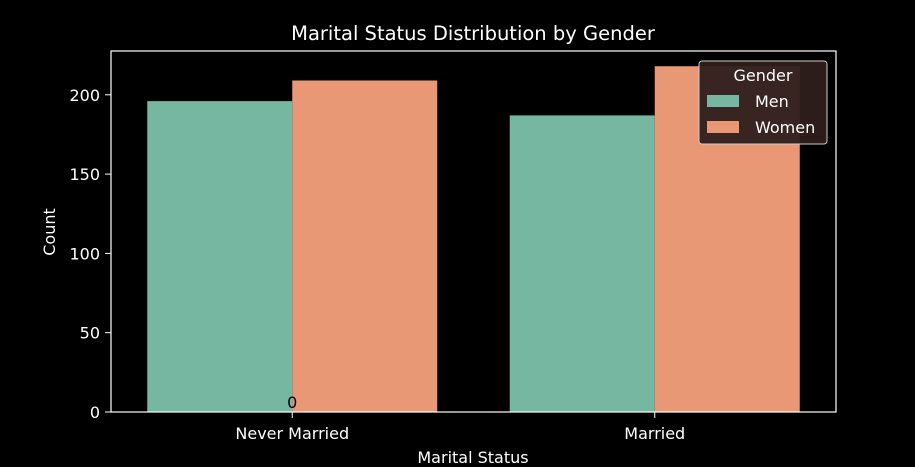 The height and width of the screenshot is (467, 915). What do you see at coordinates (84, 174) in the screenshot?
I see `y-tick-label: 150` at bounding box center [84, 174].